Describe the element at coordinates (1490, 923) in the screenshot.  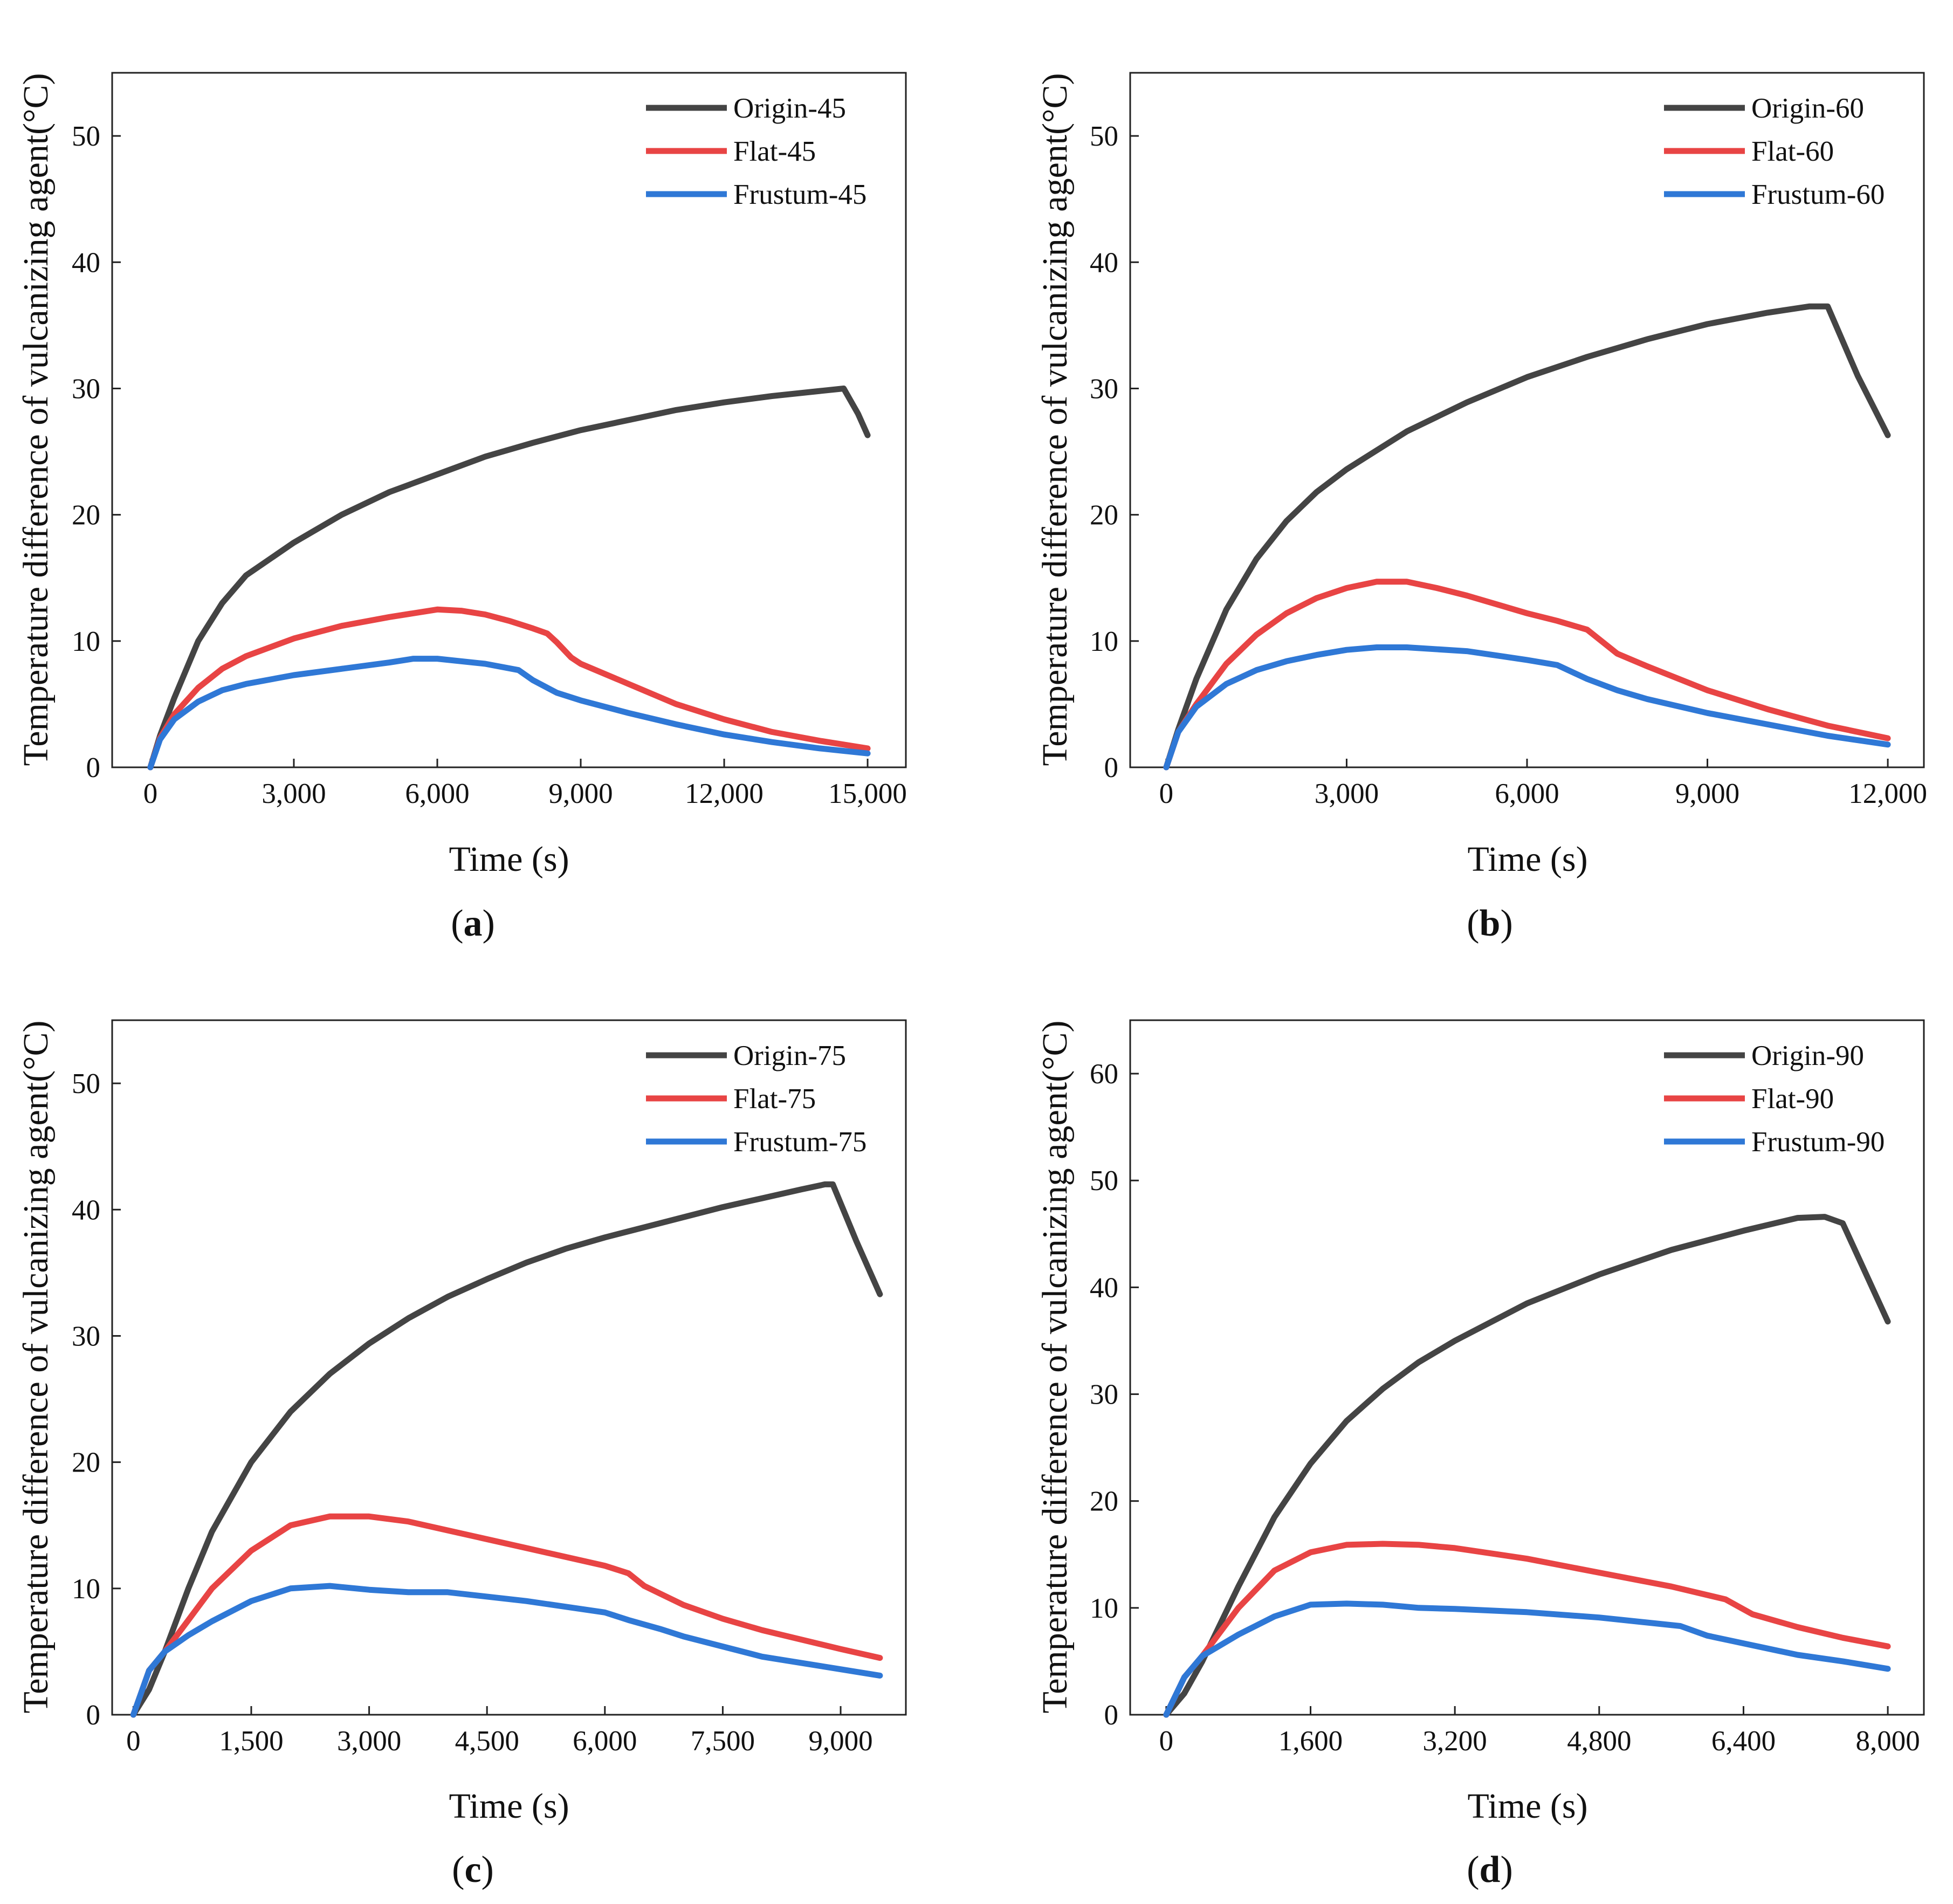
I see `panel-label: (b)` at that location.